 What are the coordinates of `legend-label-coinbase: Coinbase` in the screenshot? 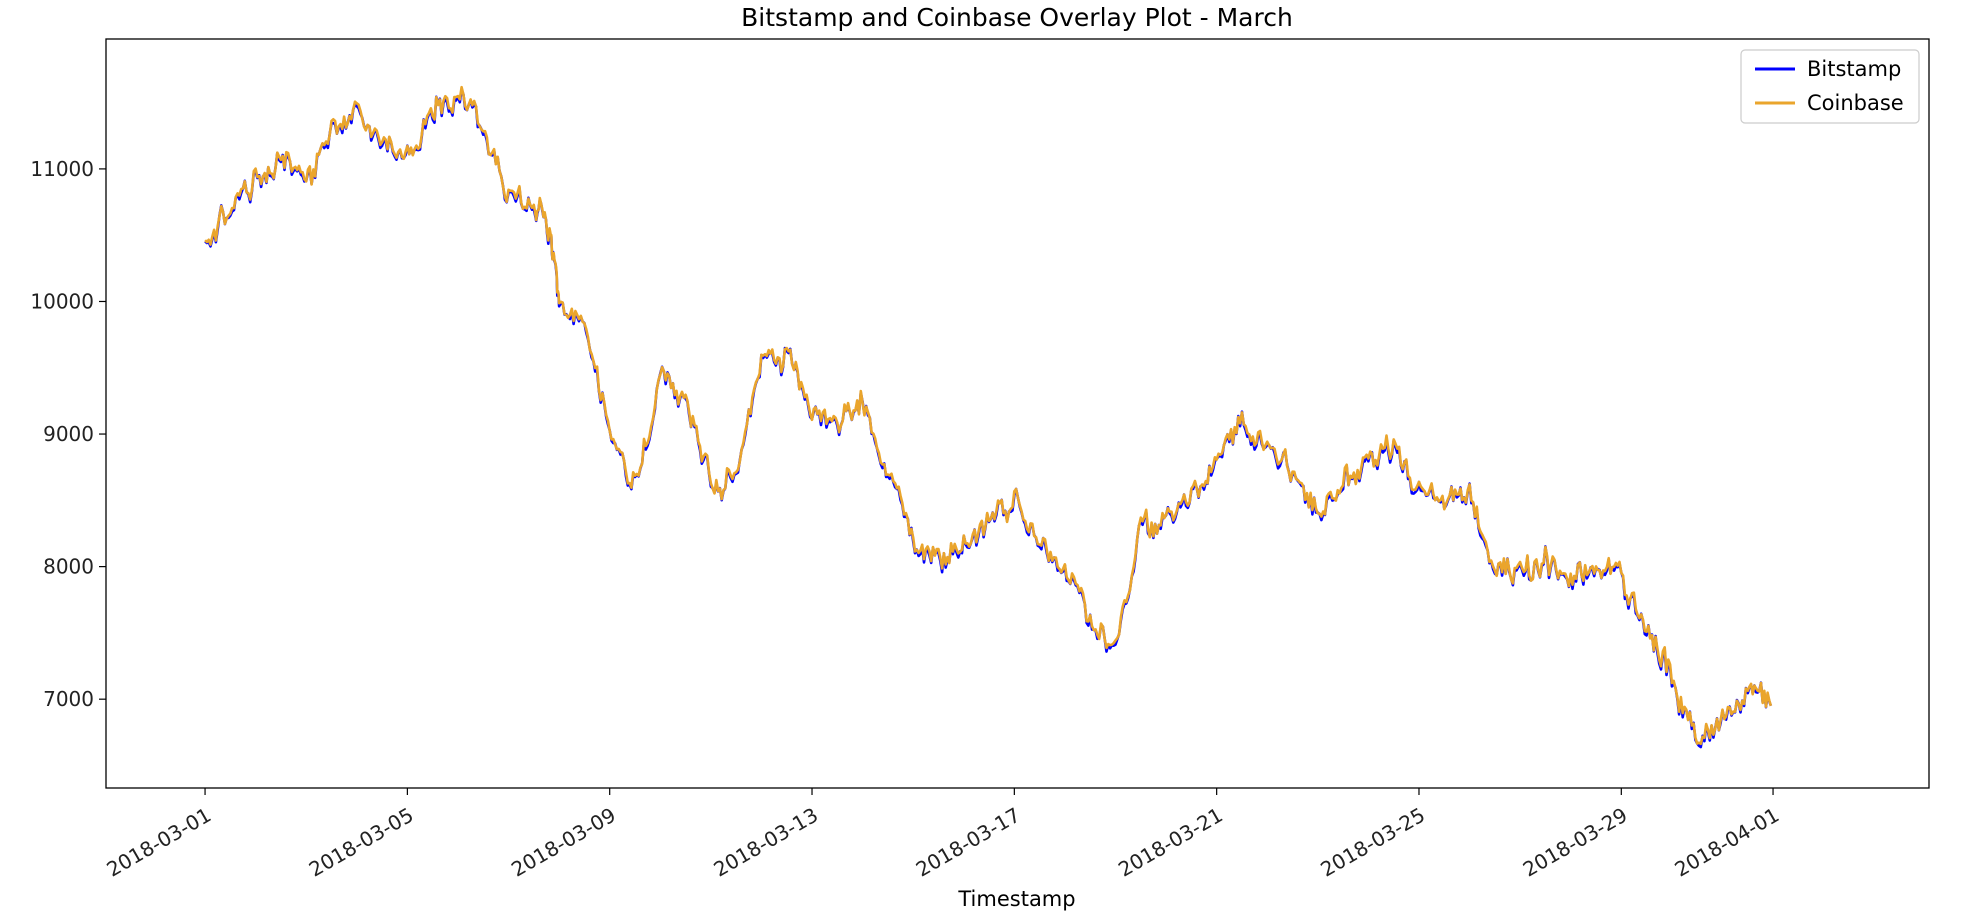 It's located at (1855, 103).